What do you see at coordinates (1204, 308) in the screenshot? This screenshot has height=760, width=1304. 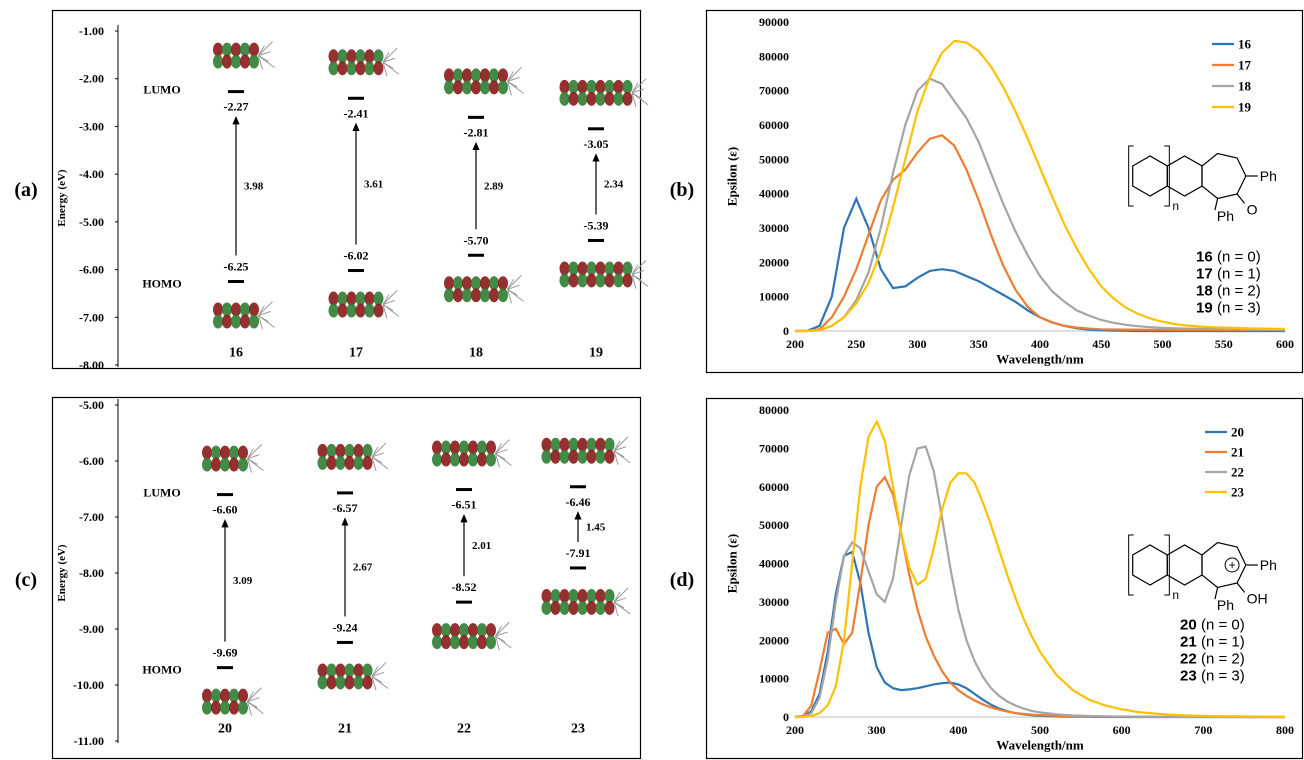 I see `compound-name: 19` at bounding box center [1204, 308].